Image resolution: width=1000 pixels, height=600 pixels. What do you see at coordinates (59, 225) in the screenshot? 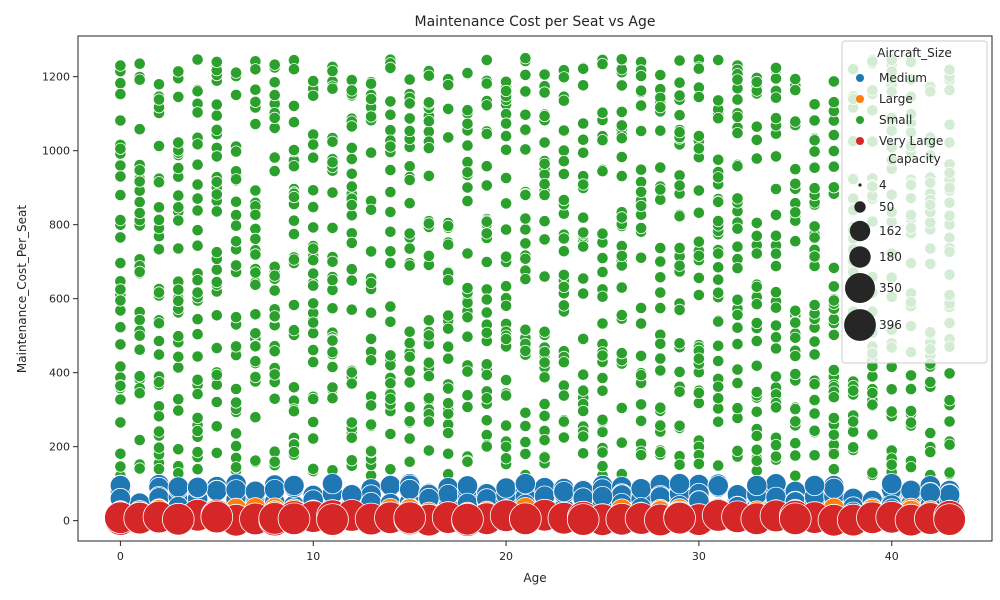
I see `y-tick-label: 800` at bounding box center [59, 225].